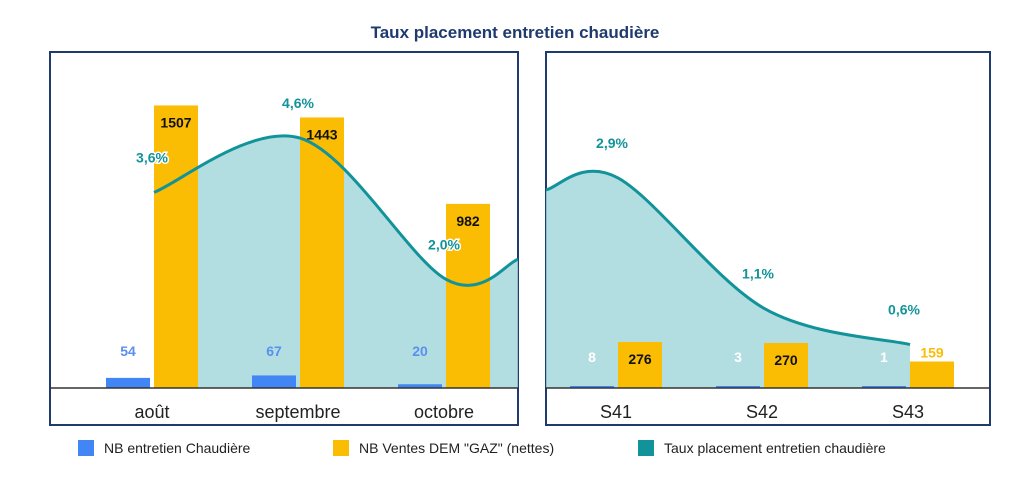  Describe the element at coordinates (321, 134) in the screenshot. I see `data-label-ventes: 1443` at that location.